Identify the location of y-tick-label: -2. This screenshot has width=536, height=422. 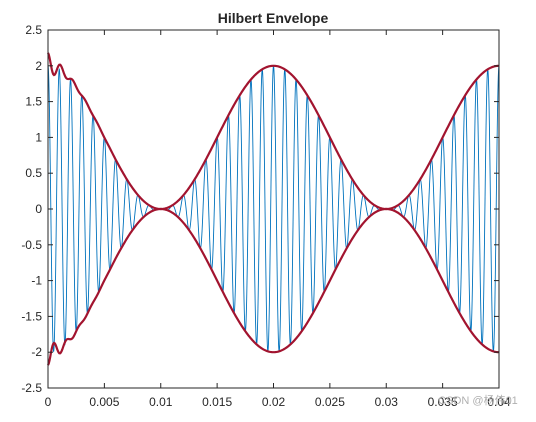
(36, 352).